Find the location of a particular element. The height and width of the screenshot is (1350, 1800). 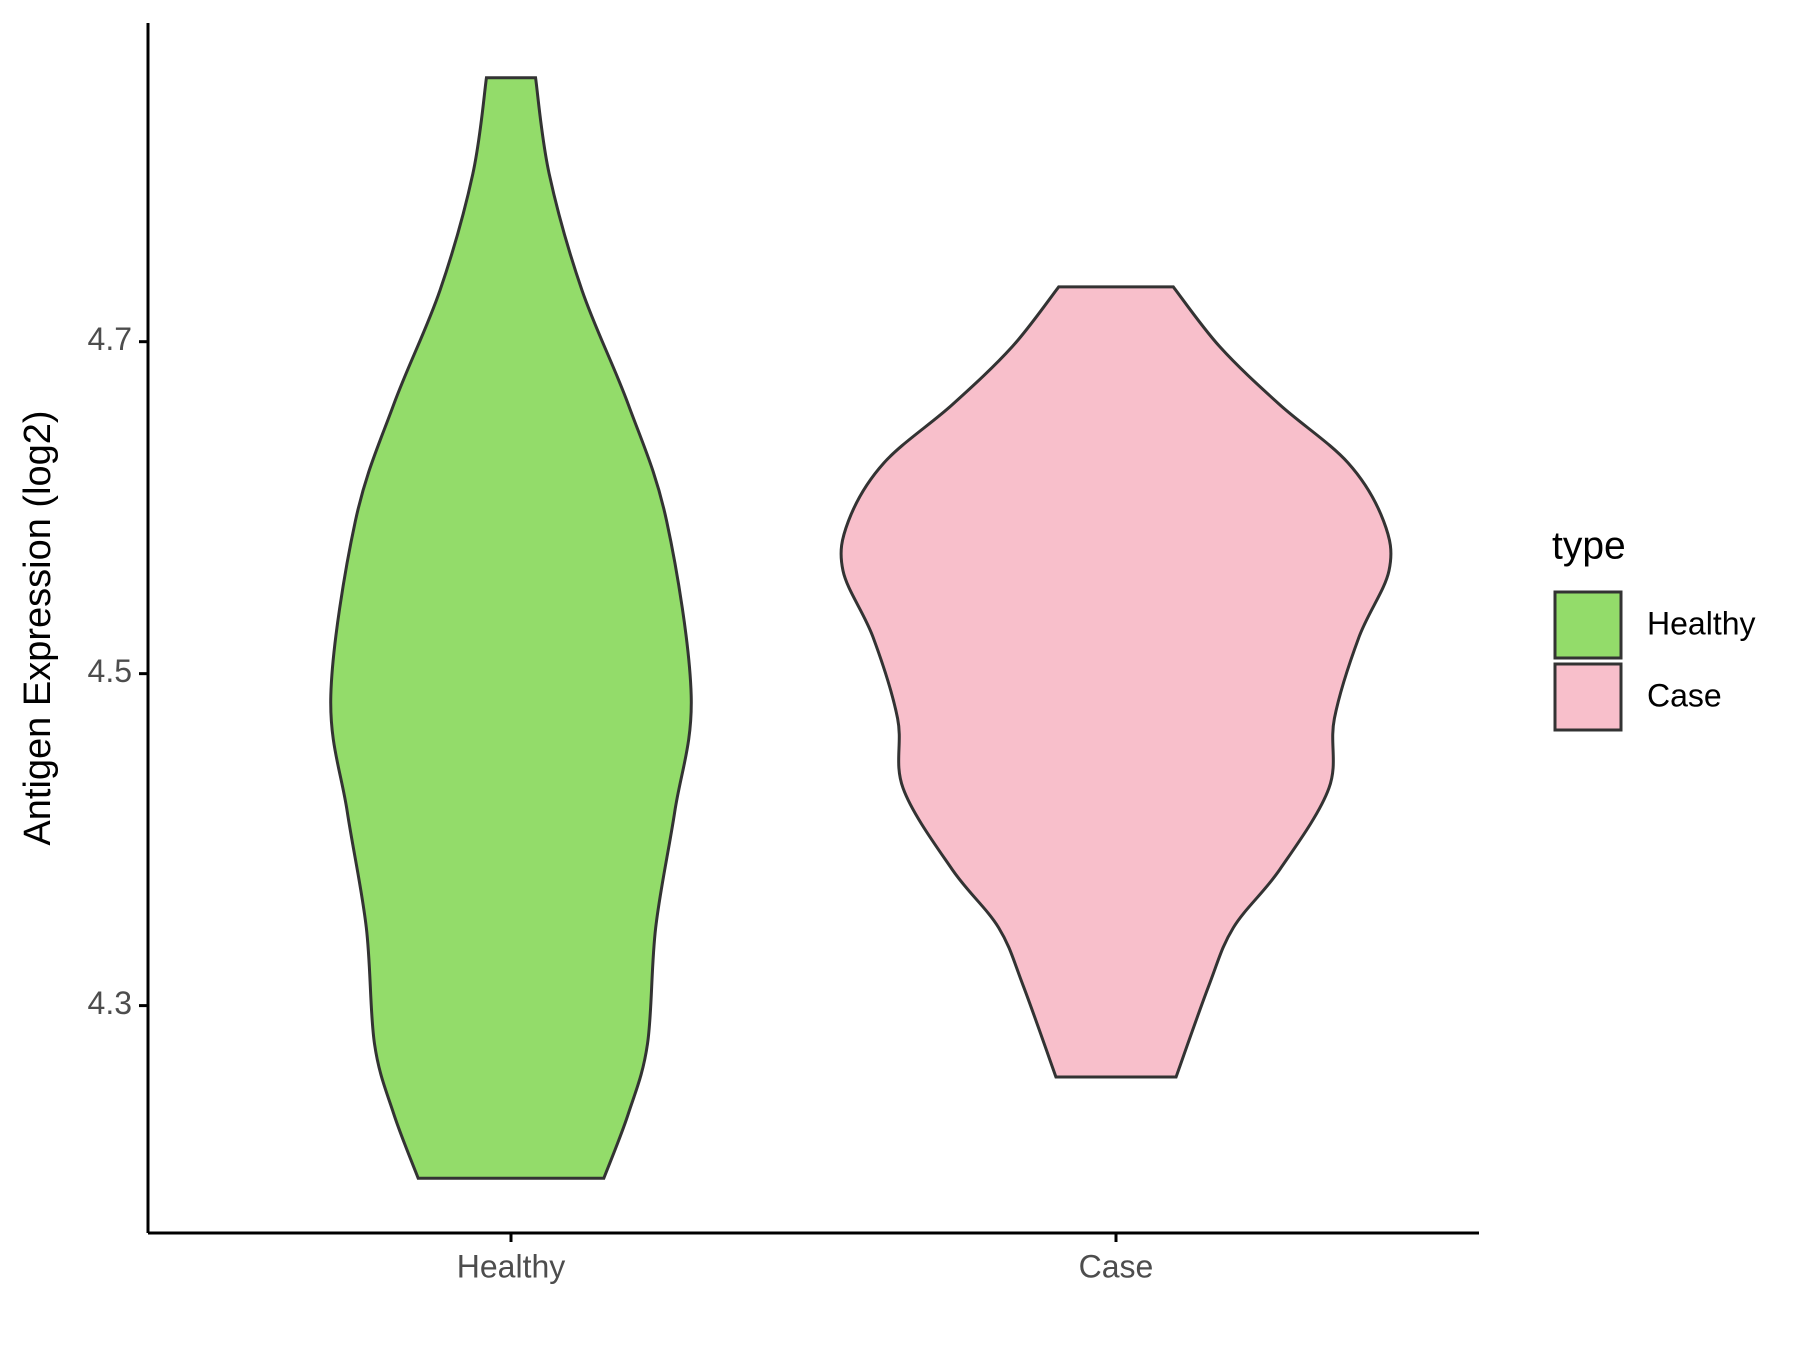

y-tick-label: 4.3 is located at coordinates (110, 1003).